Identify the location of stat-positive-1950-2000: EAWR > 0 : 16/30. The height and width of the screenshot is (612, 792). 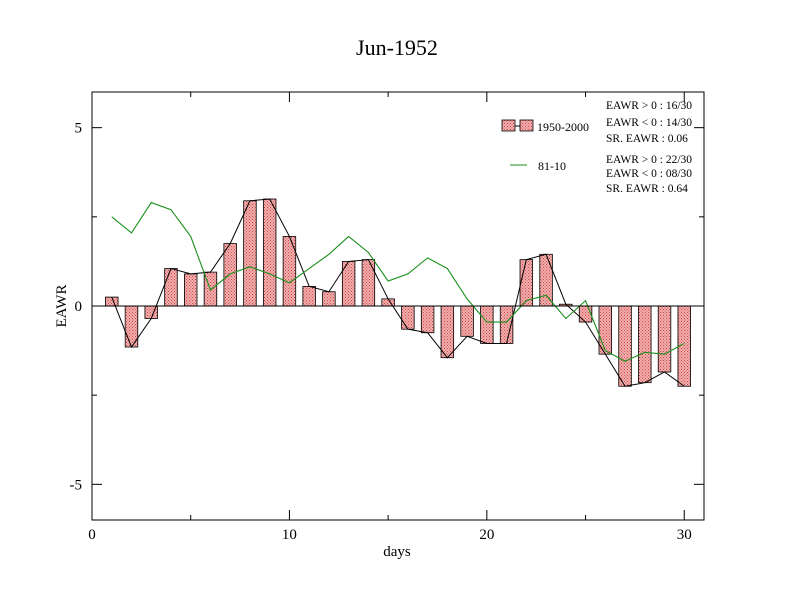
(649, 106).